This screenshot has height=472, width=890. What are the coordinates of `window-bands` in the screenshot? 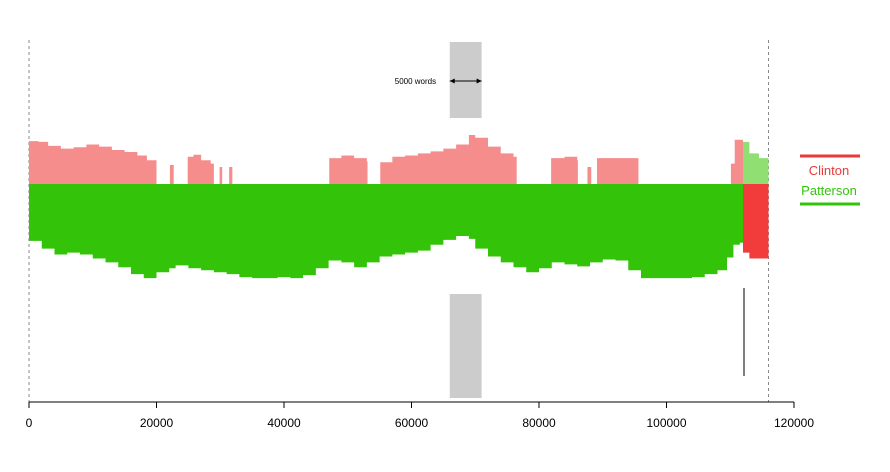 It's located at (465, 220).